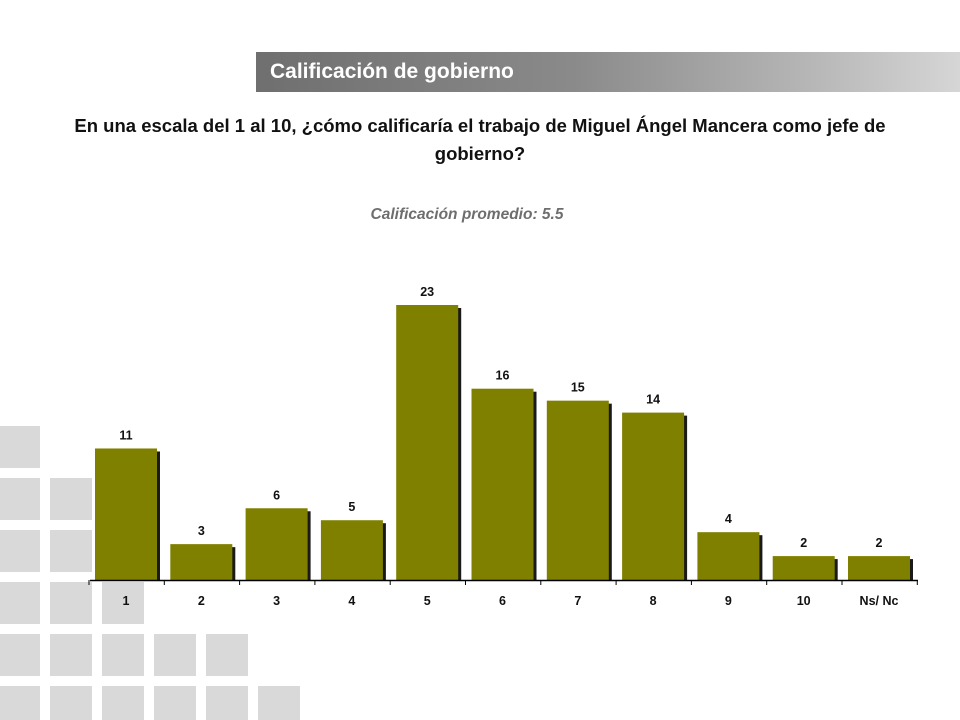 The width and height of the screenshot is (960, 720). Describe the element at coordinates (125, 435) in the screenshot. I see `bar-value-label: 11` at that location.